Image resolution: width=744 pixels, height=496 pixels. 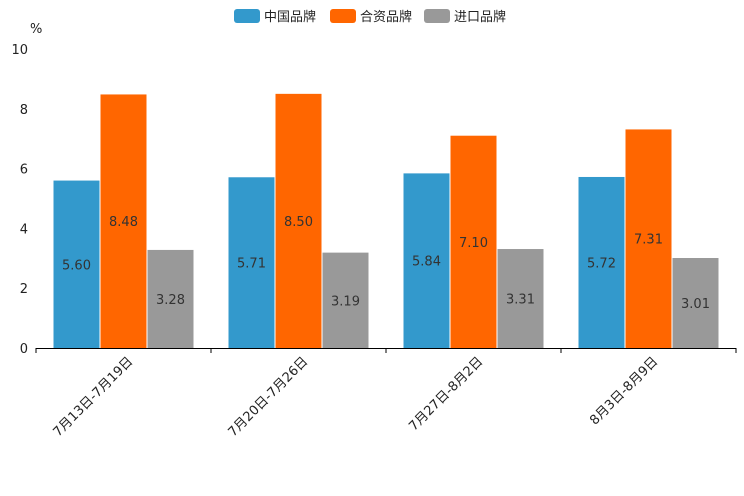 I want to click on data-label: 3.19, so click(x=345, y=301).